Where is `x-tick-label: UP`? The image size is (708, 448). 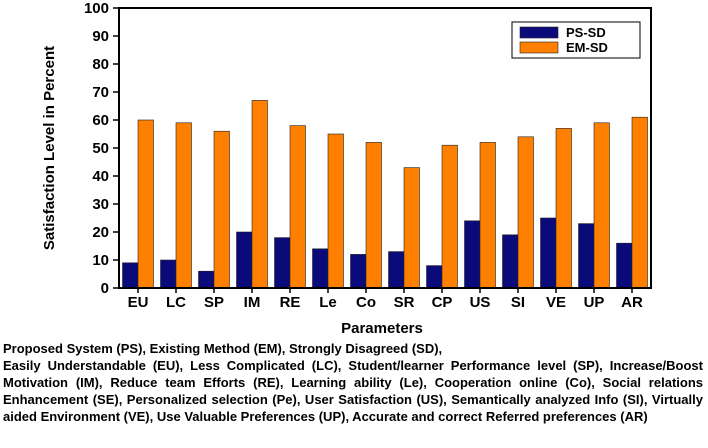
x-tick-label: UP is located at coordinates (594, 302).